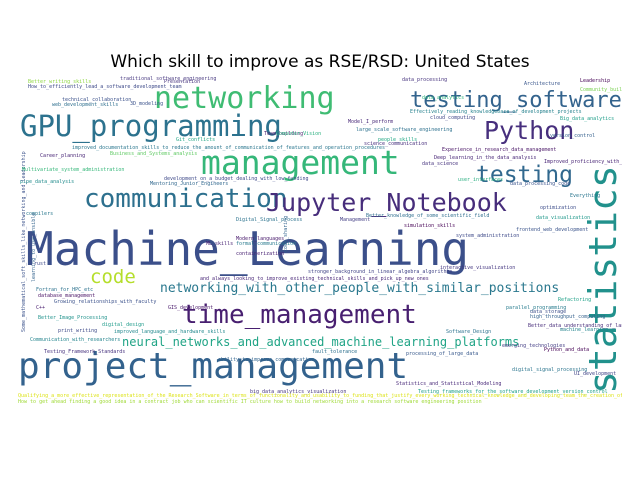 This screenshot has width=640, height=480. Describe the element at coordinates (516, 100) in the screenshot. I see `cloud-word: testing_software` at that location.